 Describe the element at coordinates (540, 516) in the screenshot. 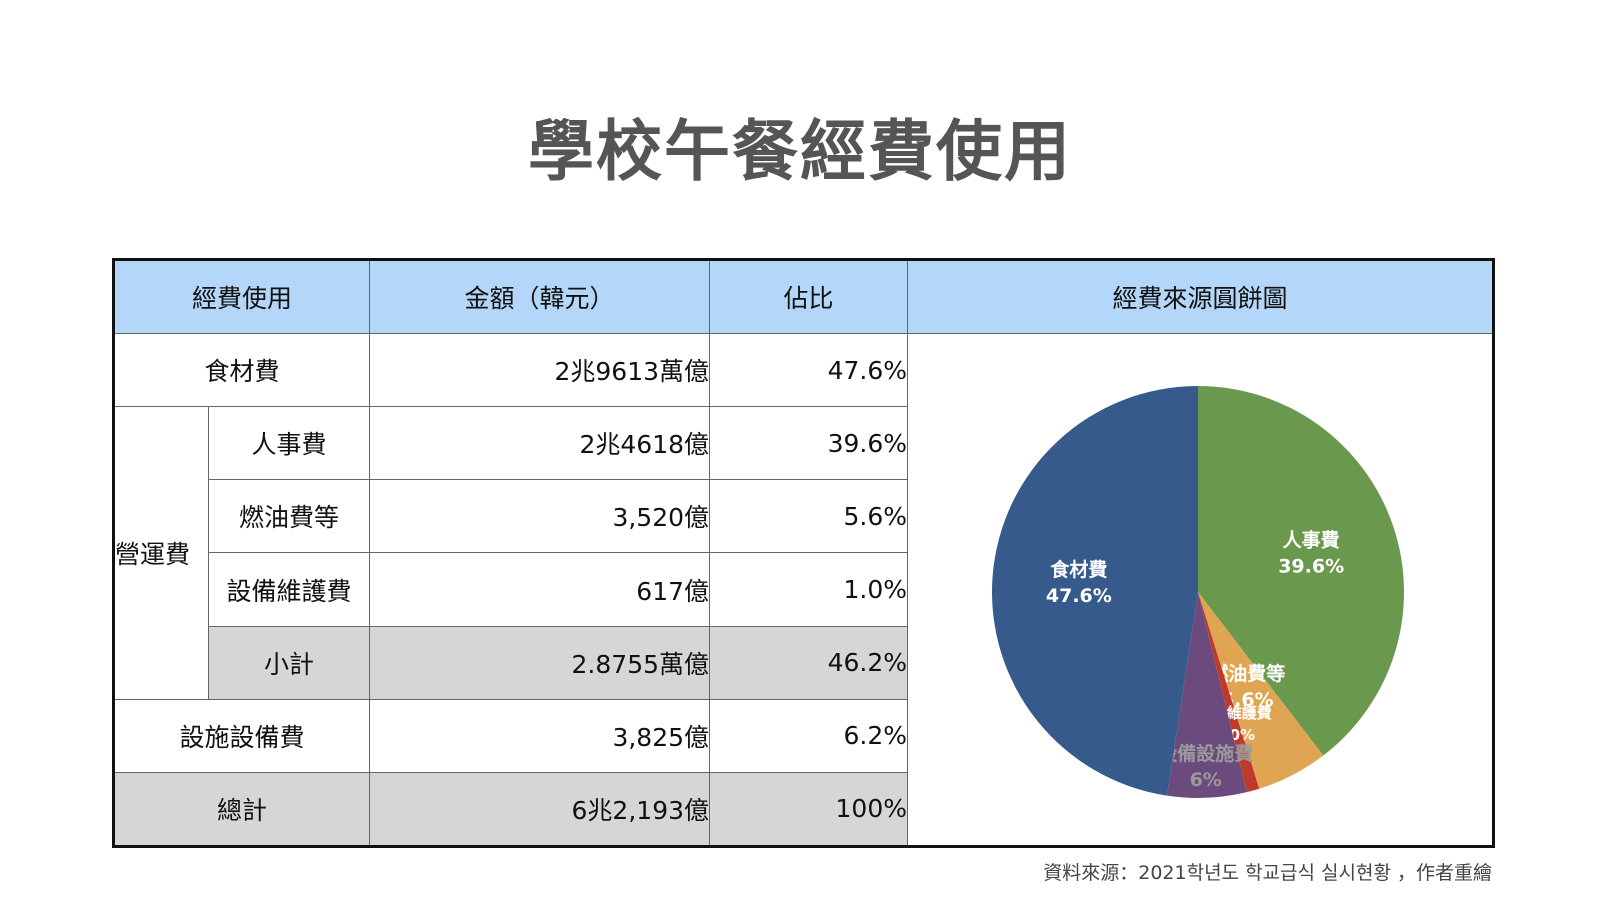

I see `row-amount-fuel: 3,520億` at that location.